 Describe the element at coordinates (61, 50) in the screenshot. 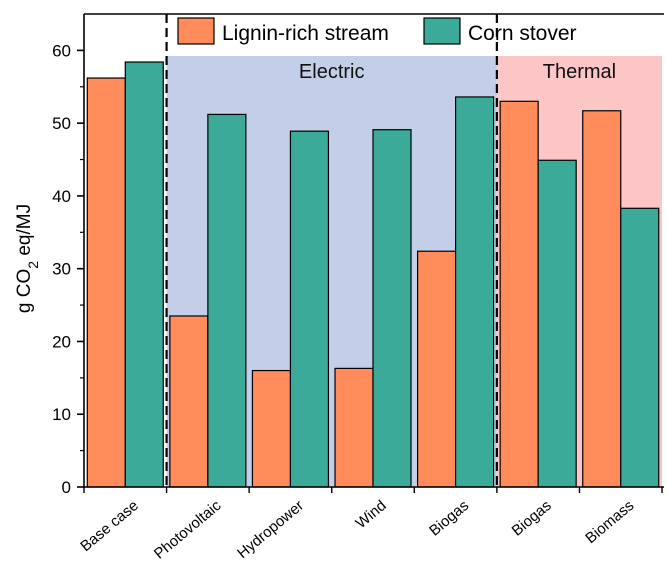

I see `y-tick-label-60: 60` at that location.